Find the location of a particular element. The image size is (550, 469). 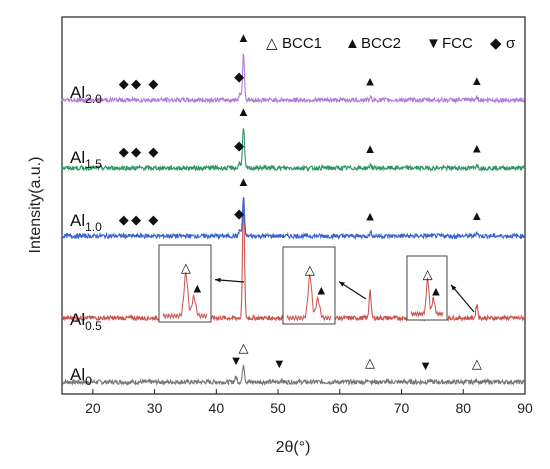

x-tick-label: 40 is located at coordinates (217, 408).